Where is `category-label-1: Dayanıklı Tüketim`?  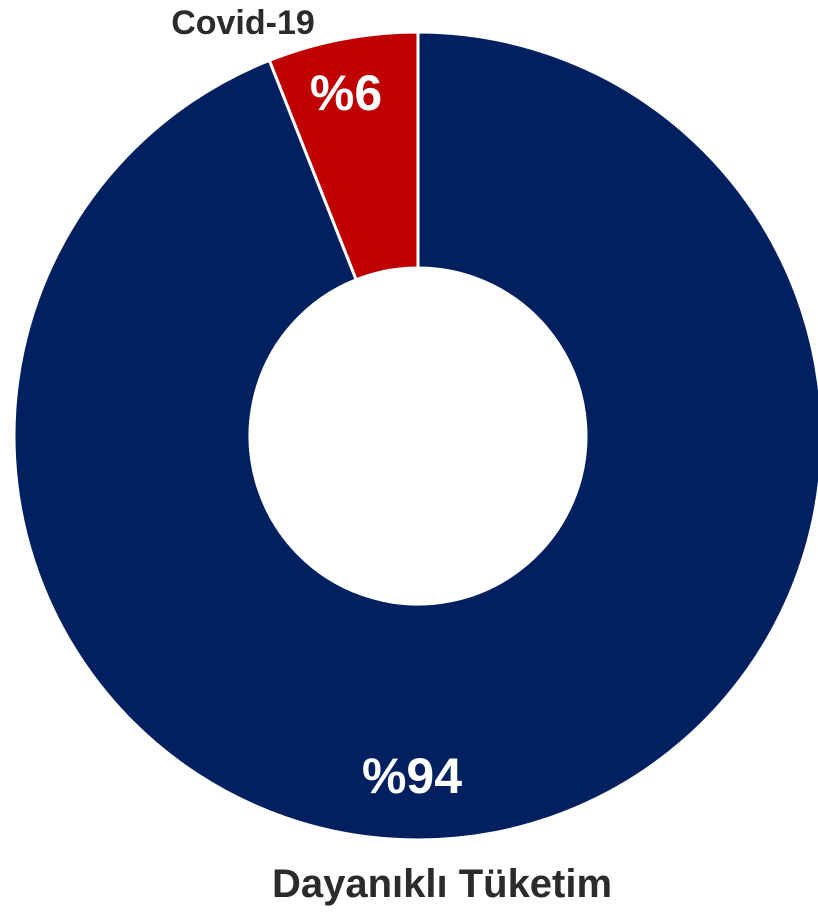 category-label-1: Dayanıklı Tüketim is located at coordinates (442, 884).